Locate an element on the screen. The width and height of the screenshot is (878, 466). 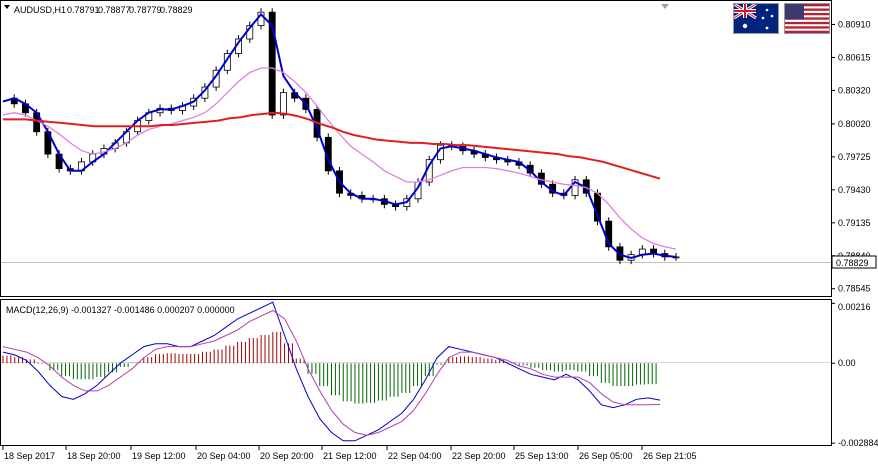
macd-tick-label: 0.00216 is located at coordinates (854, 307).